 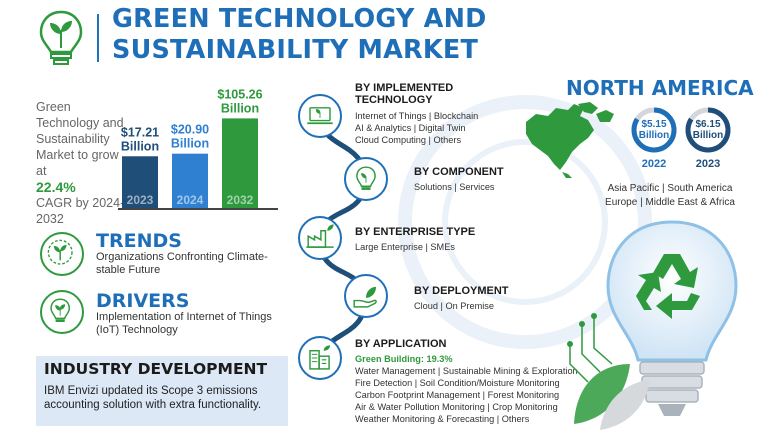 I want to click on plant-badge-icon, so click(x=62, y=254).